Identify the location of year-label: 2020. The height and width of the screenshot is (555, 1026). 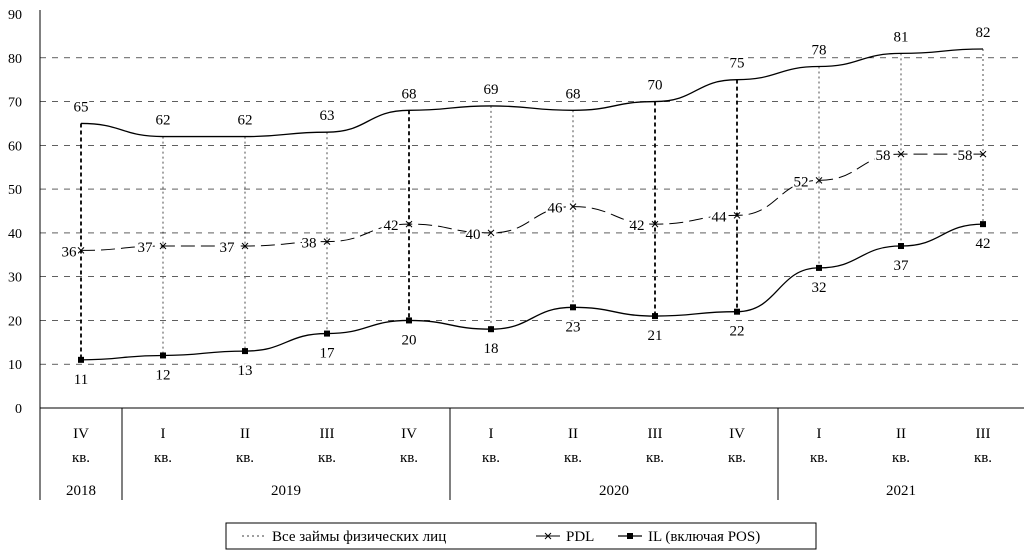
(614, 491).